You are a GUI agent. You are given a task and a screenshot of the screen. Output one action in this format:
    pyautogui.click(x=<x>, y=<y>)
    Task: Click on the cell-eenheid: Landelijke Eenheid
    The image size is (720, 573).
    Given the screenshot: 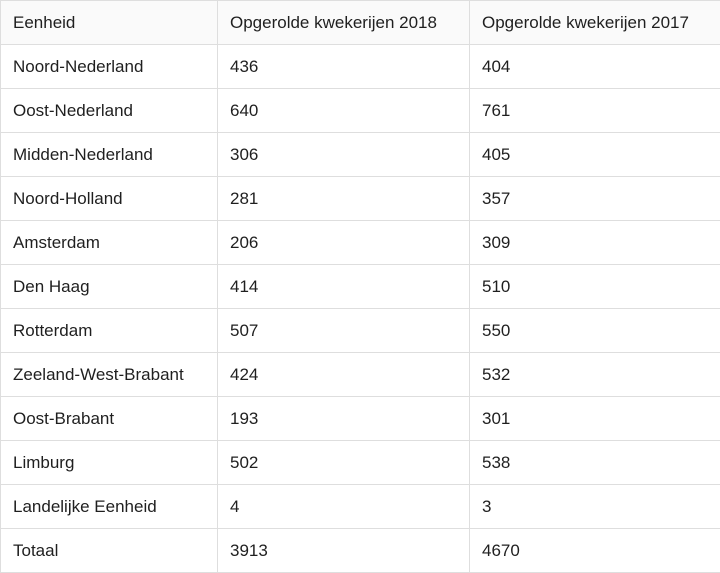 What is the action you would take?
    pyautogui.click(x=109, y=507)
    